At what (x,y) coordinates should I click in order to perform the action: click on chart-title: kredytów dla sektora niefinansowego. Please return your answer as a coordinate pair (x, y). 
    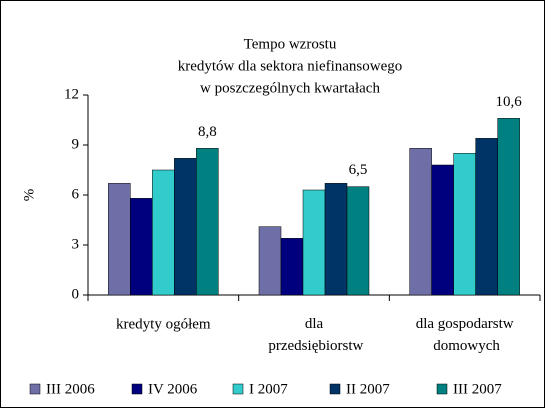
    Looking at the image, I should click on (290, 66).